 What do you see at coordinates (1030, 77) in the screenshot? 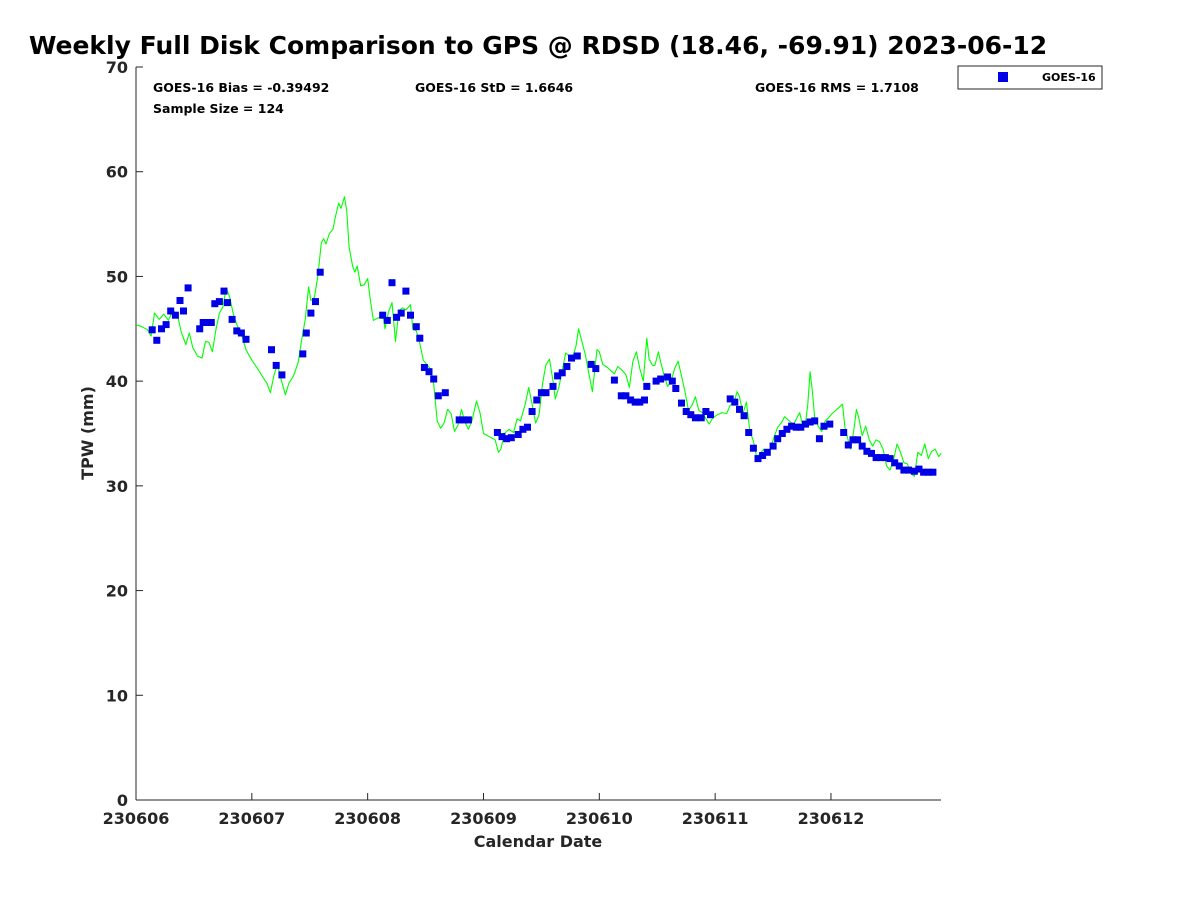
I see `legend: GOES-16` at bounding box center [1030, 77].